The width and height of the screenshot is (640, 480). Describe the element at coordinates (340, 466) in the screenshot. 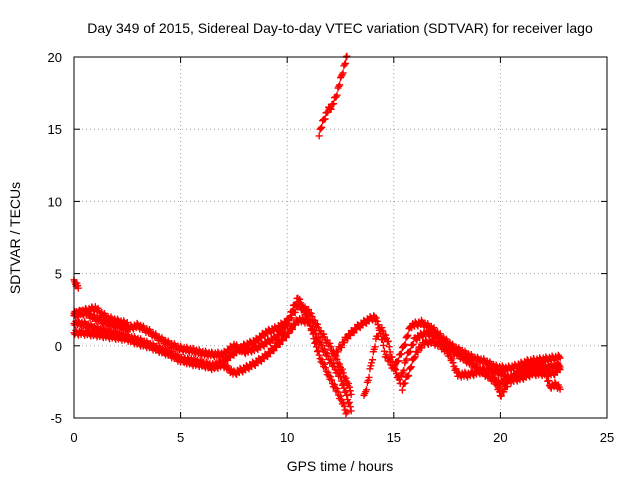

I see `x-axis-label: GPS time / hours` at that location.